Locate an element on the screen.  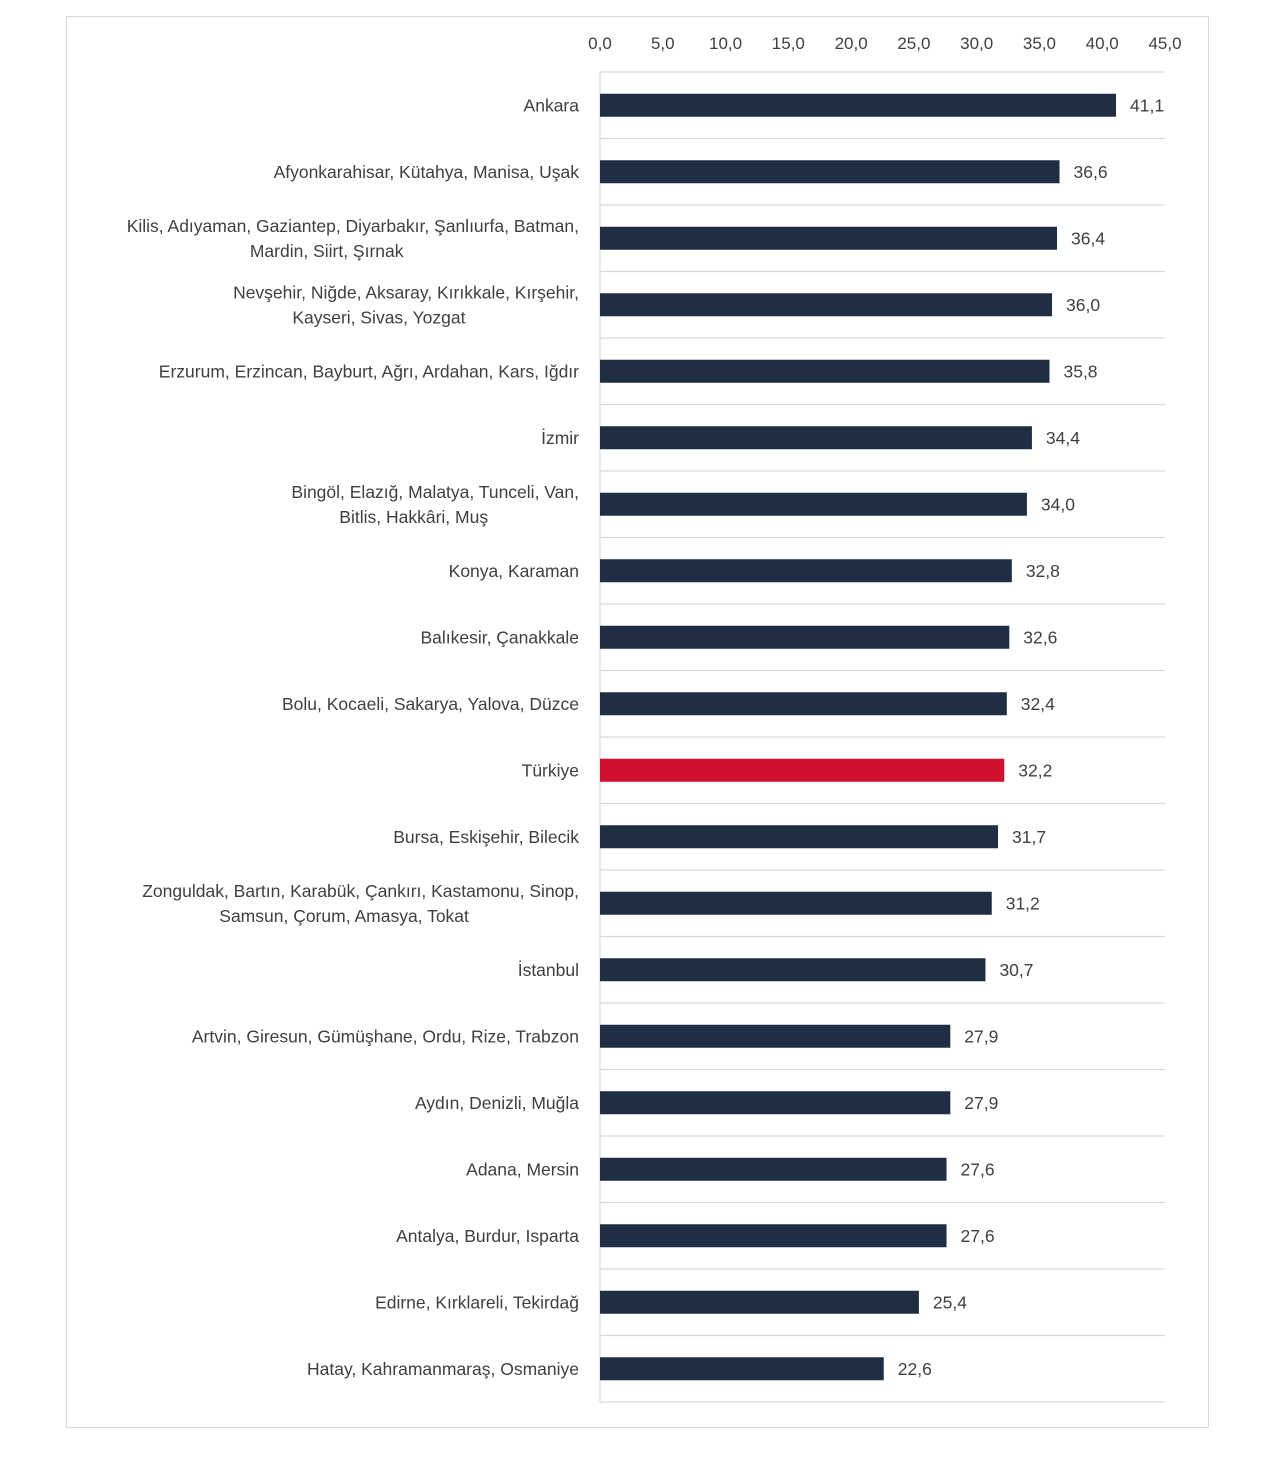
data-label: 25,4 is located at coordinates (950, 1302).